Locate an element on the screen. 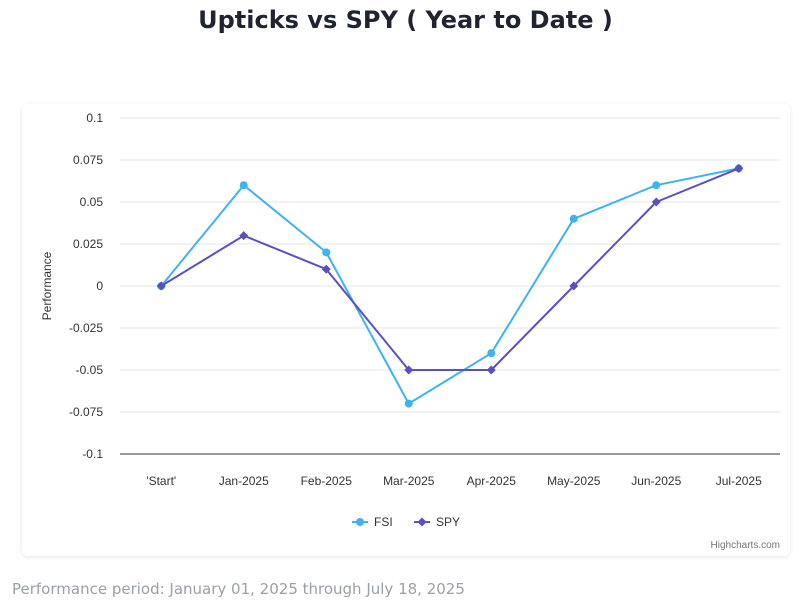 This screenshot has width=811, height=611. y-tick-label: -0.025 is located at coordinates (86, 328).